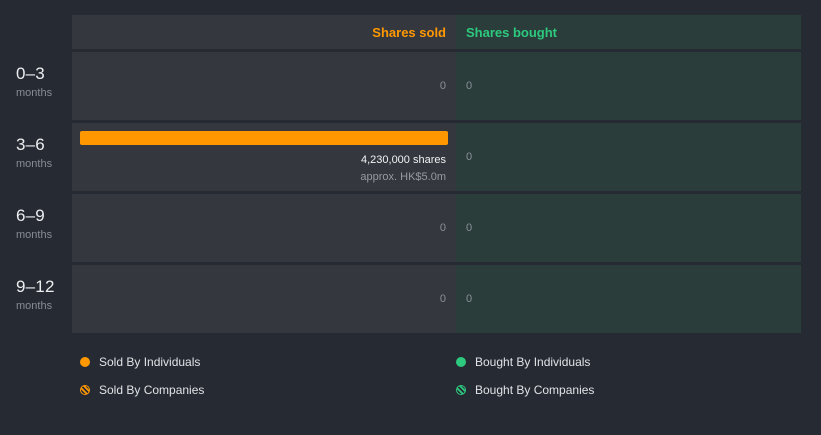 Image resolution: width=821 pixels, height=435 pixels. What do you see at coordinates (403, 160) in the screenshot?
I see `sold-shares-label: 4,230,000 shares` at bounding box center [403, 160].